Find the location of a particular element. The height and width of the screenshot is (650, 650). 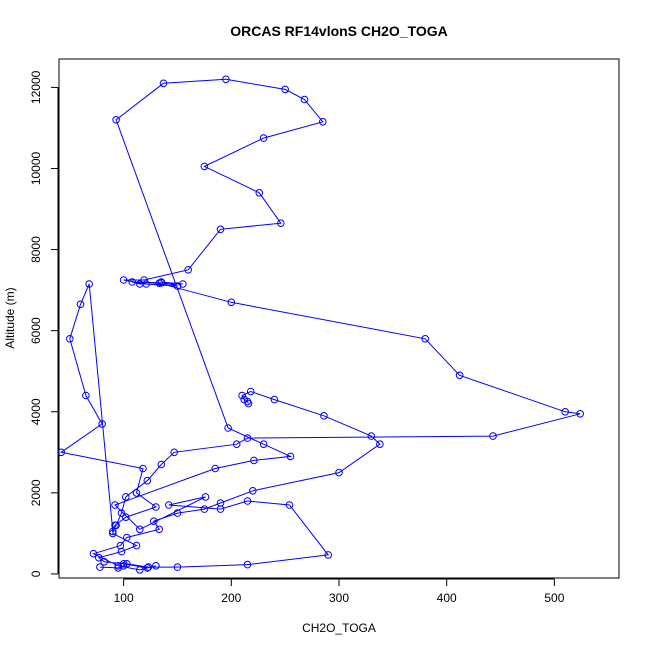

y-tick-label: 6000 is located at coordinates (36, 330).